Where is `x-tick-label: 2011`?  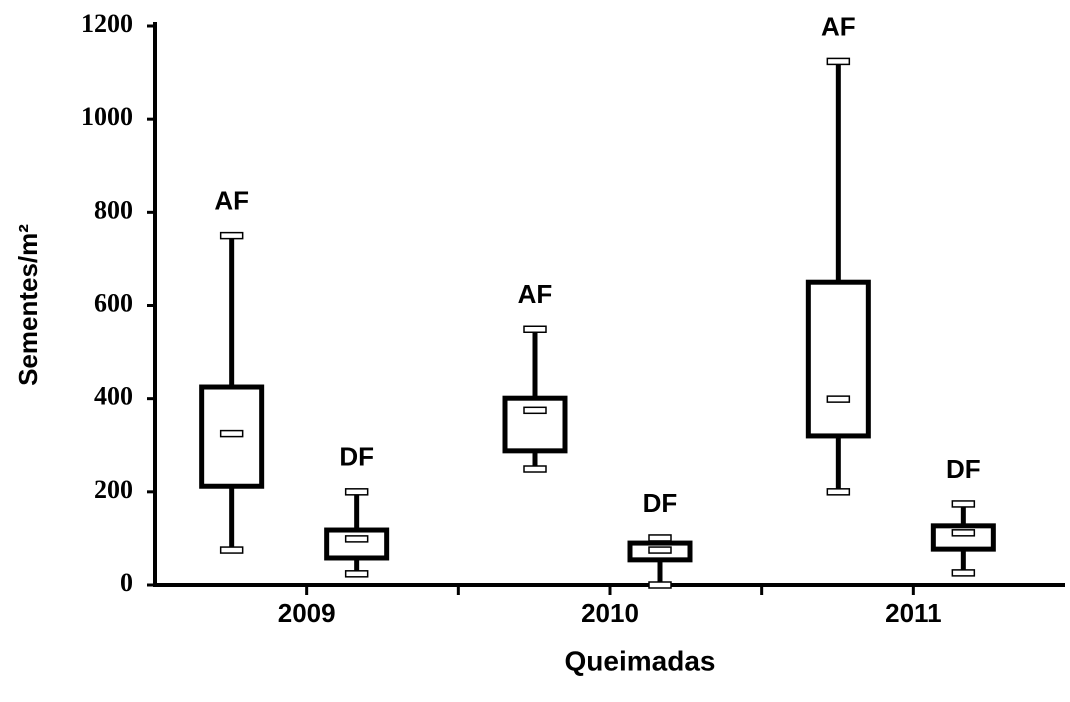
x-tick-label: 2011 is located at coordinates (913, 613).